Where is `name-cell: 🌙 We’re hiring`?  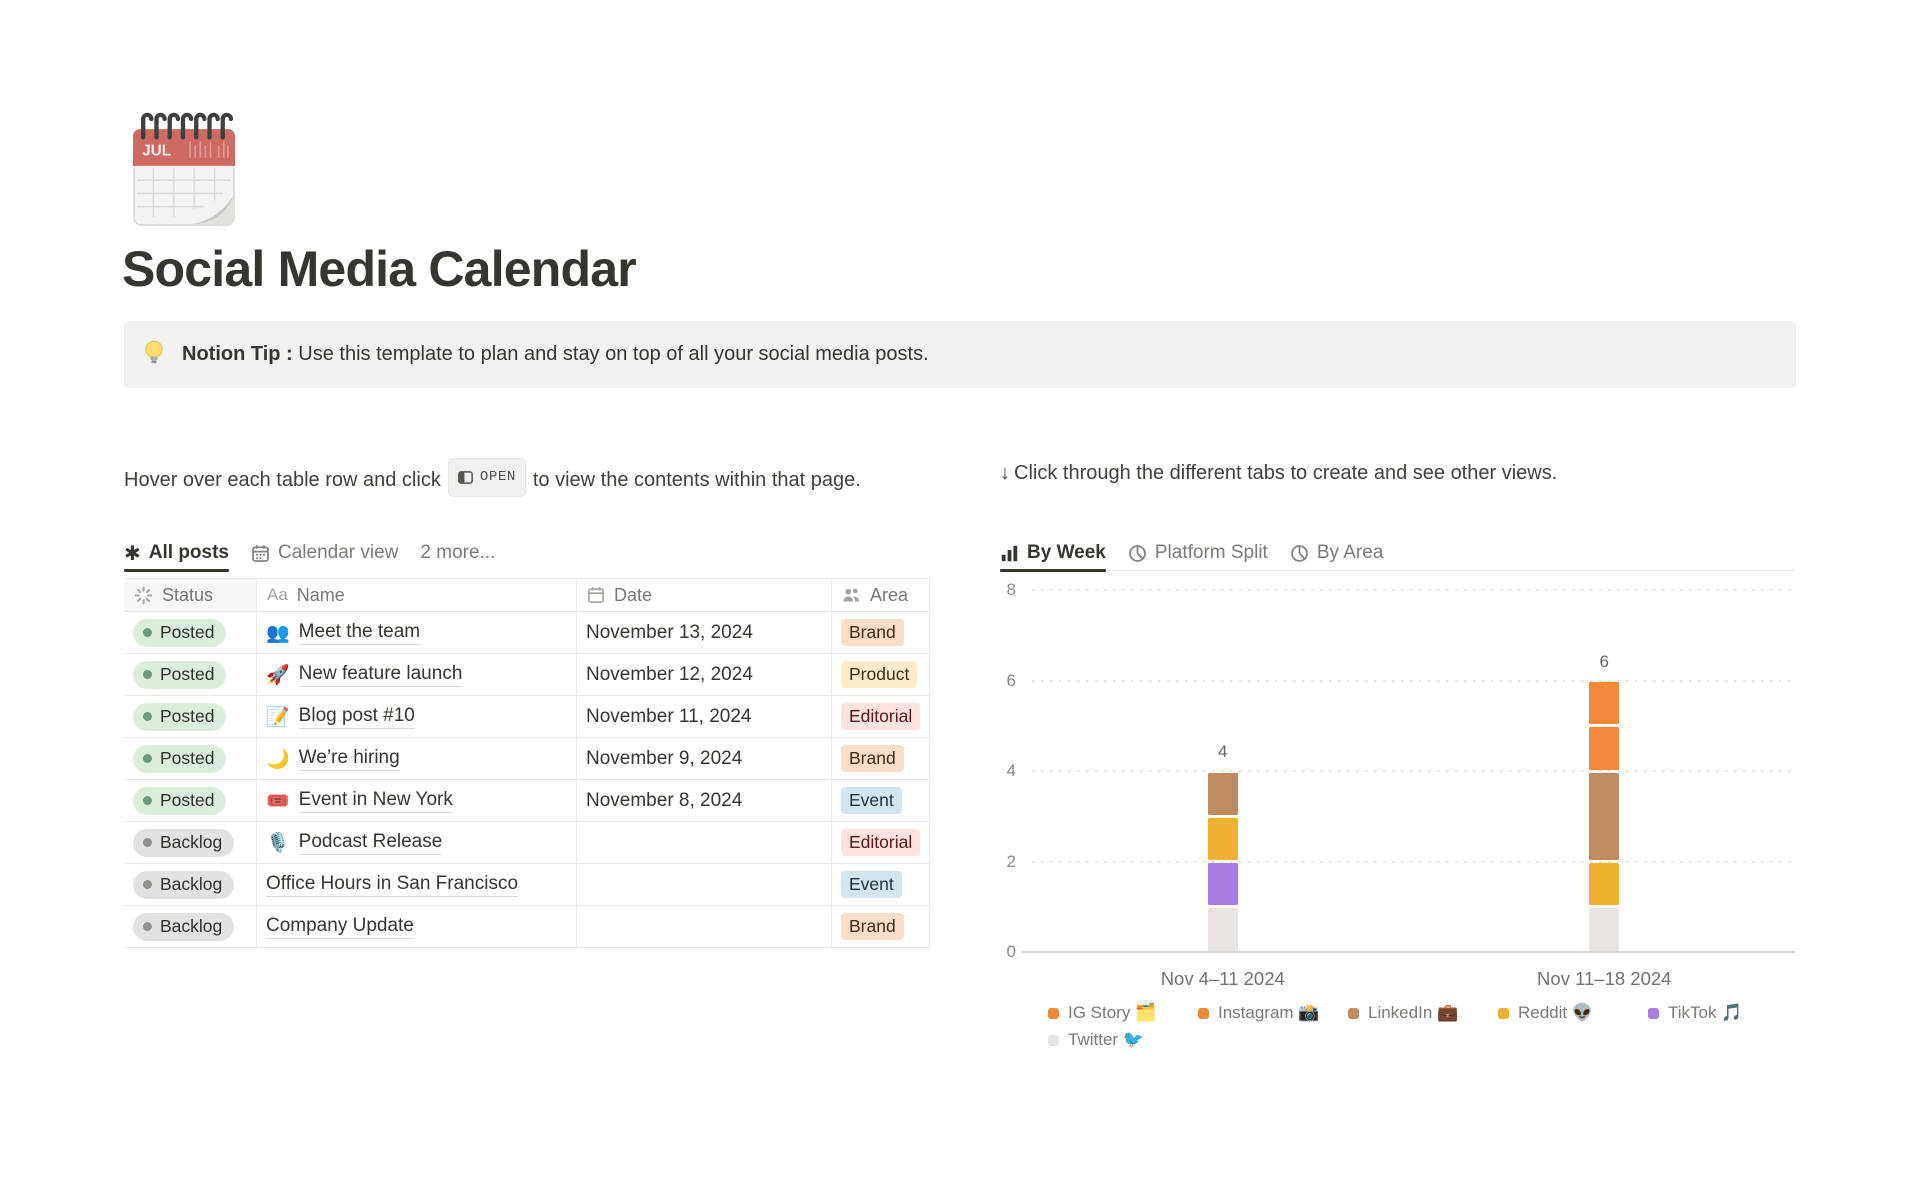
name-cell: 🌙 We’re hiring is located at coordinates (417, 758).